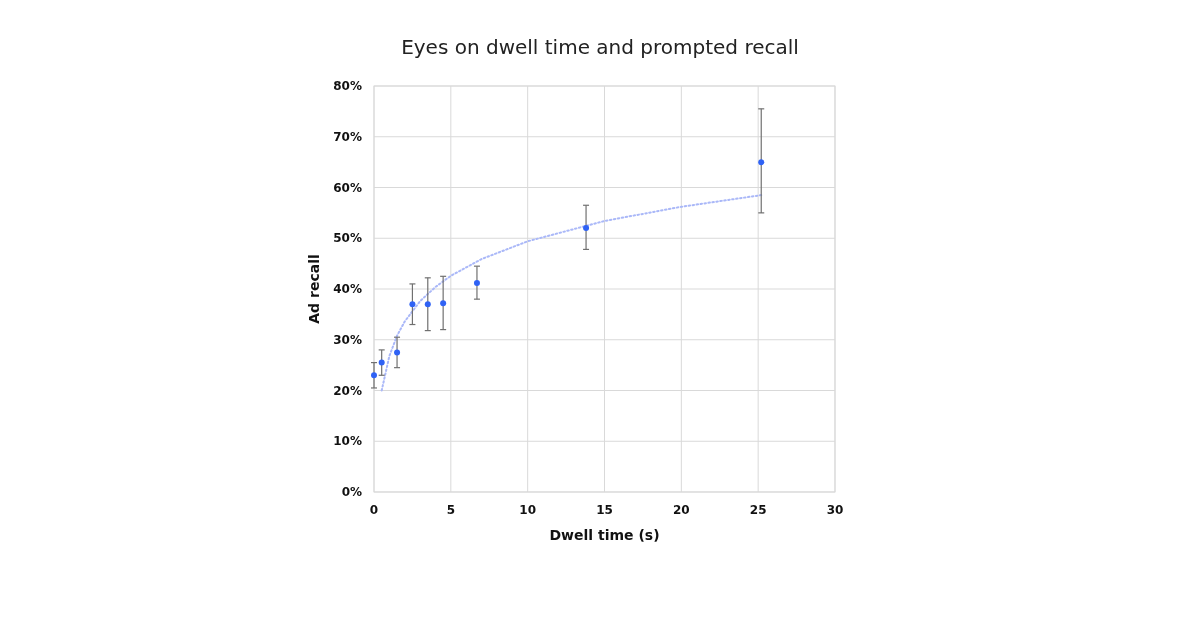 The height and width of the screenshot is (617, 1200). Describe the element at coordinates (681, 510) in the screenshot. I see `x-tick-label: 20` at that location.